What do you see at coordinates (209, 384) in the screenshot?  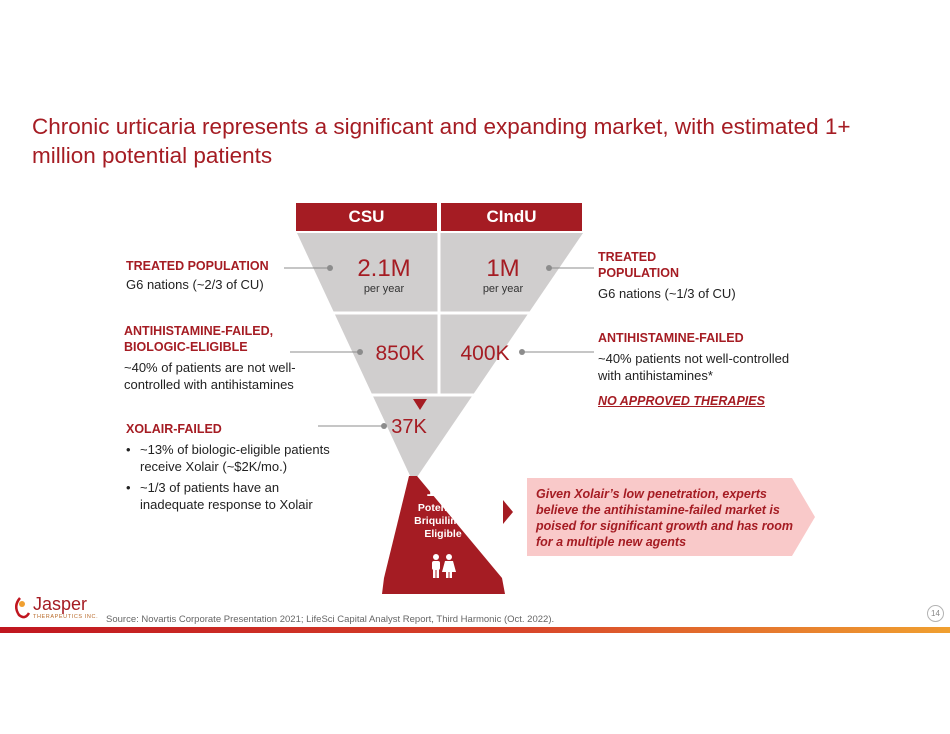 I see `left-antihistamine-text-2: controlled with antihistamines` at bounding box center [209, 384].